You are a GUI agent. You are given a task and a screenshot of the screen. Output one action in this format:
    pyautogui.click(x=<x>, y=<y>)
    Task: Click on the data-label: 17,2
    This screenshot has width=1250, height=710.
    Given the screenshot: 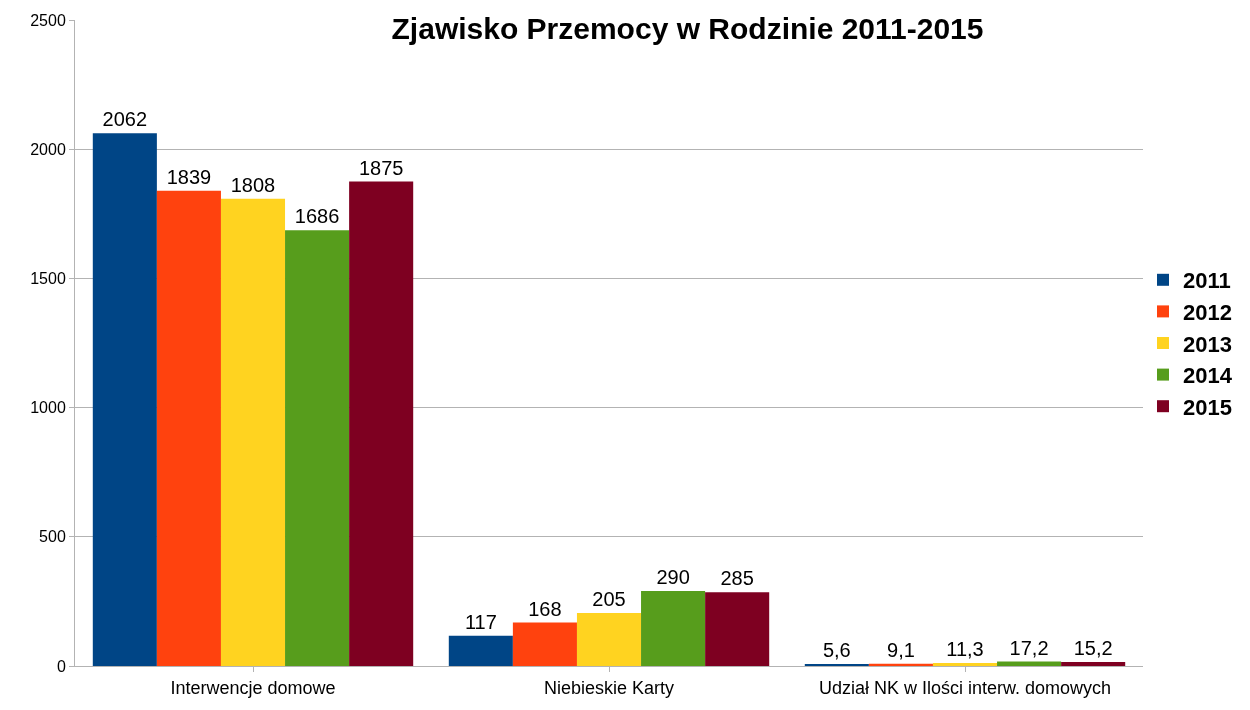 What is the action you would take?
    pyautogui.click(x=1029, y=647)
    